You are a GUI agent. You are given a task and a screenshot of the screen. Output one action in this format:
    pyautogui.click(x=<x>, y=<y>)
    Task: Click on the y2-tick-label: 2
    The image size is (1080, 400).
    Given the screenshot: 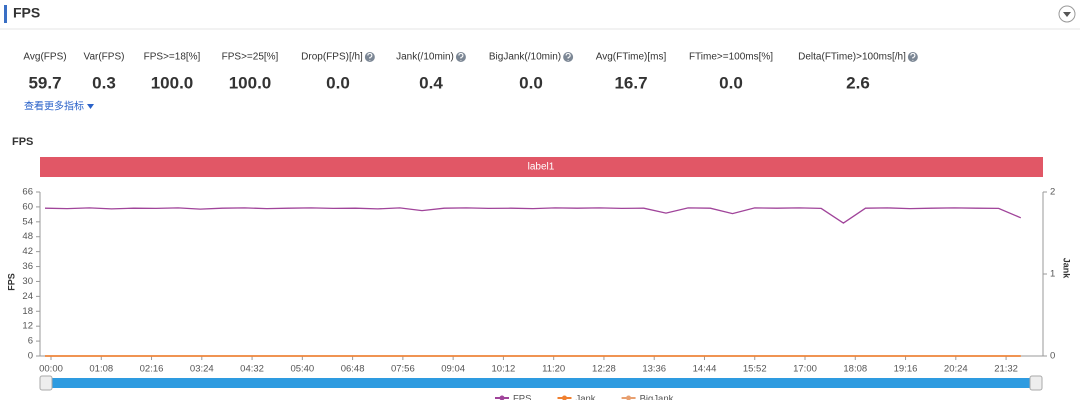 What is the action you would take?
    pyautogui.click(x=1052, y=192)
    